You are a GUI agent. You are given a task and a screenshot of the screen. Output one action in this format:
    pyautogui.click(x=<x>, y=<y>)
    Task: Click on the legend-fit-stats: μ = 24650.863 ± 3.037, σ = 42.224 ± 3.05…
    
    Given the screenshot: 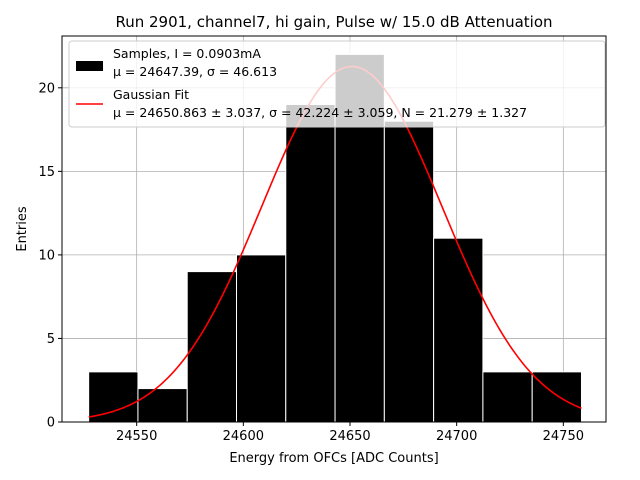 What is the action you would take?
    pyautogui.click(x=320, y=112)
    